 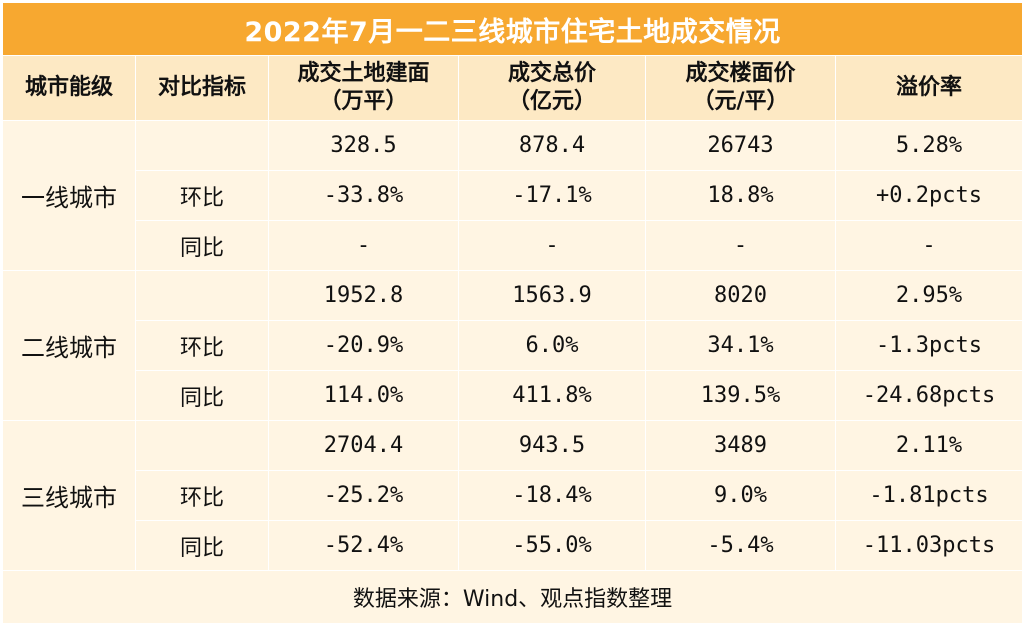 I want to click on table-row: 同比 114.0% 411.8% 139.5% -24.68pcts, so click(x=513, y=395).